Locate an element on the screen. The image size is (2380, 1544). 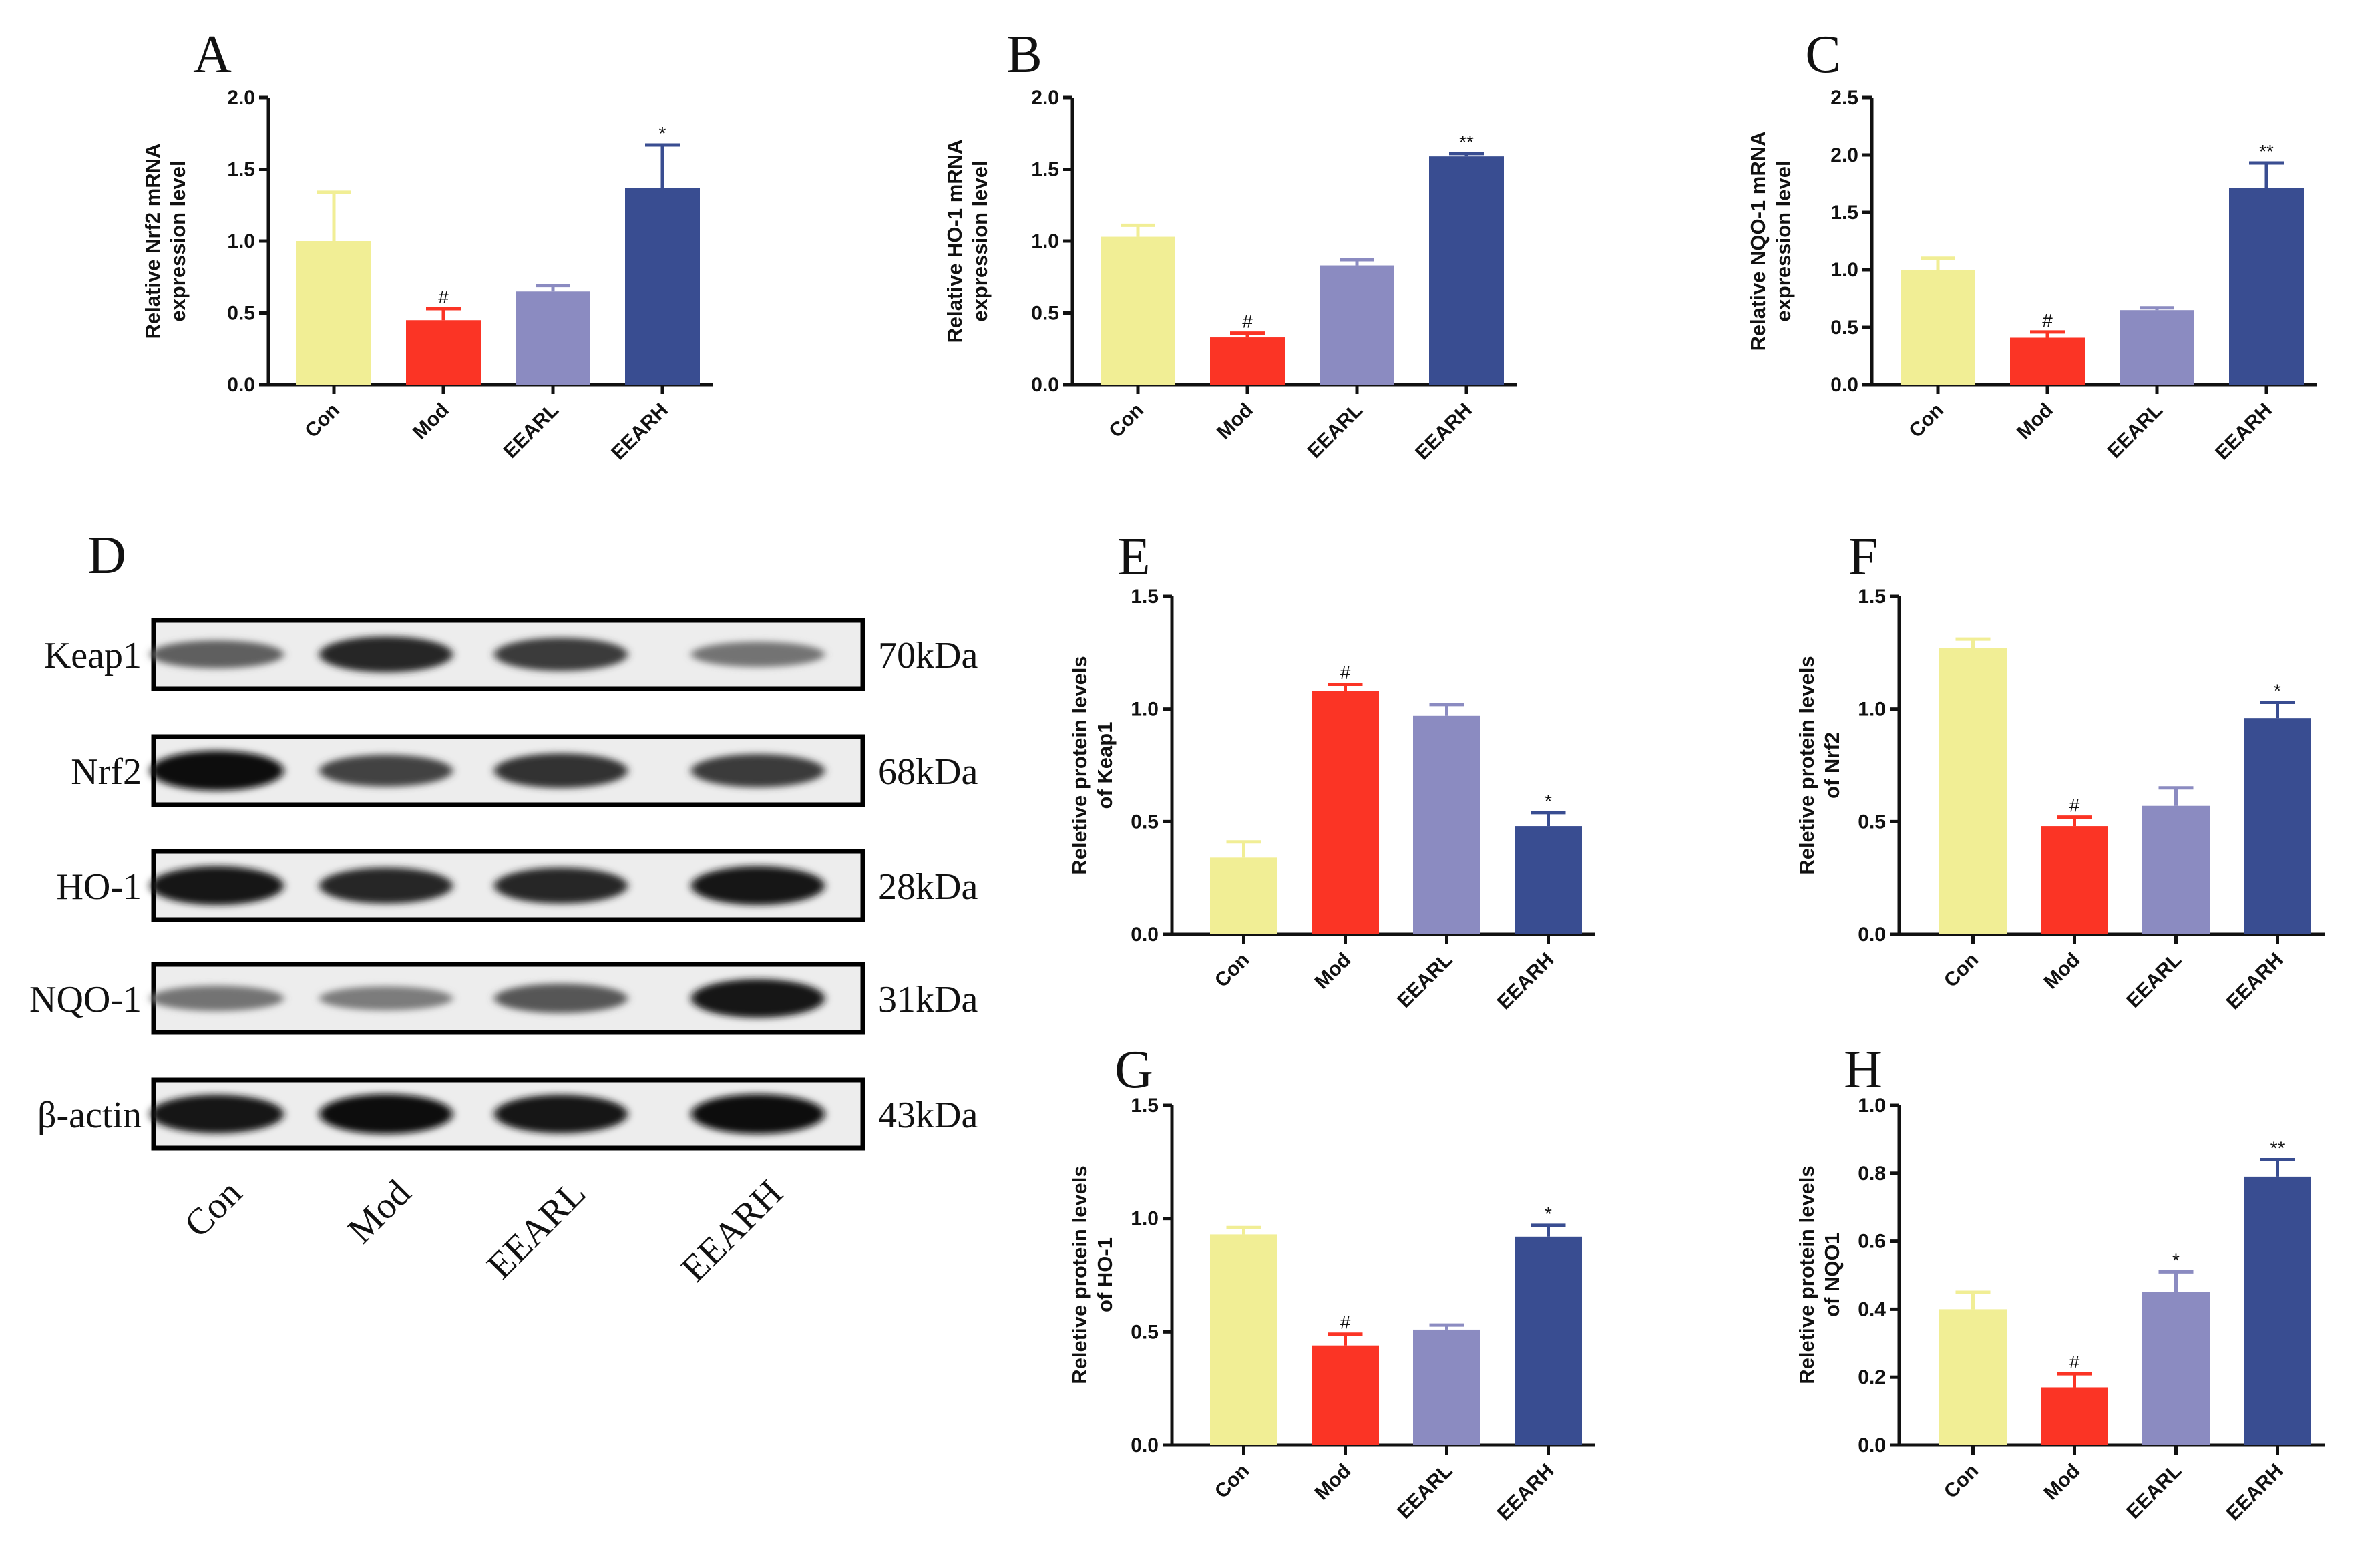
molecular-weight-label: 43kDa is located at coordinates (928, 1115).